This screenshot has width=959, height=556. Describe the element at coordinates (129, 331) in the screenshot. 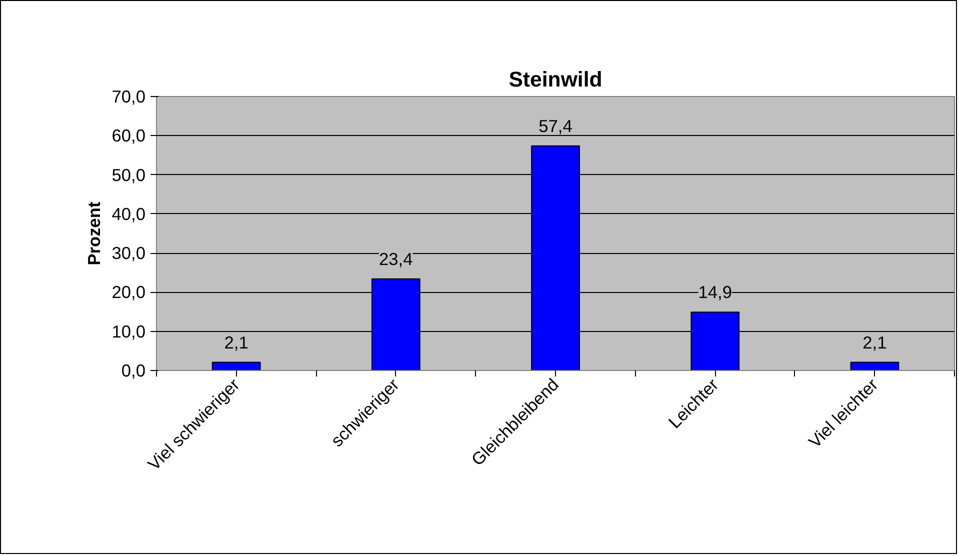

I see `y-tick-label: 10,0` at that location.